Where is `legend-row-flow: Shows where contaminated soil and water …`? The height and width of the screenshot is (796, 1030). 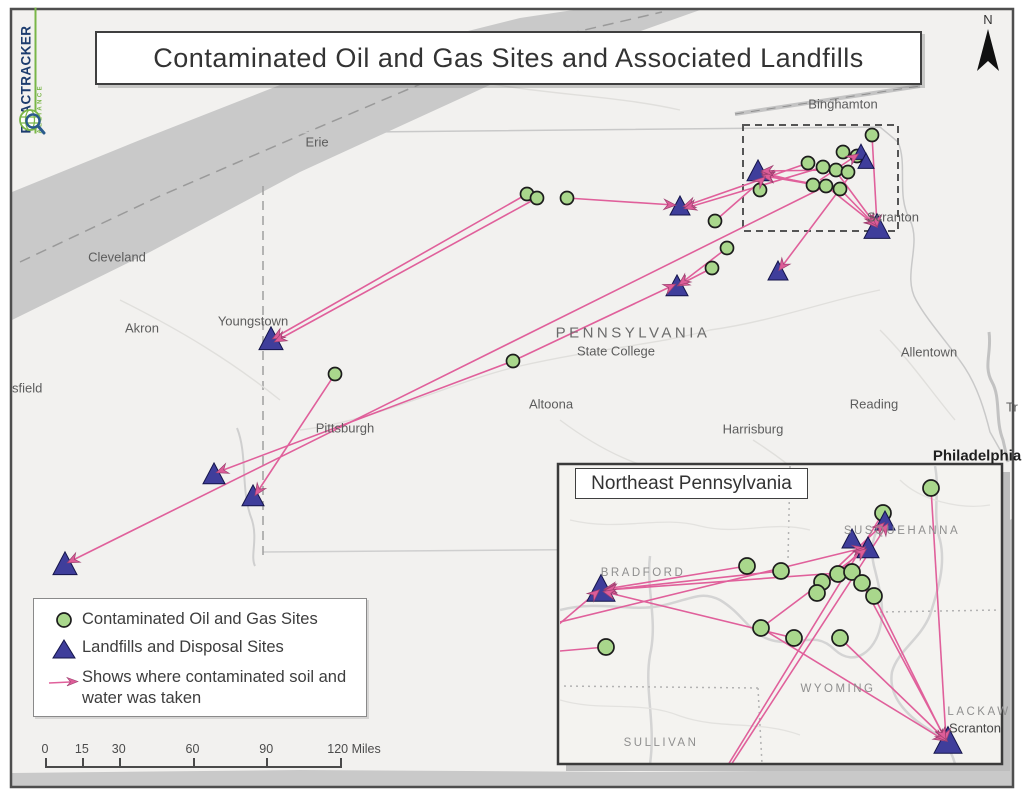
legend-row-flow: Shows where contaminated soil and water … is located at coordinates (200, 687).